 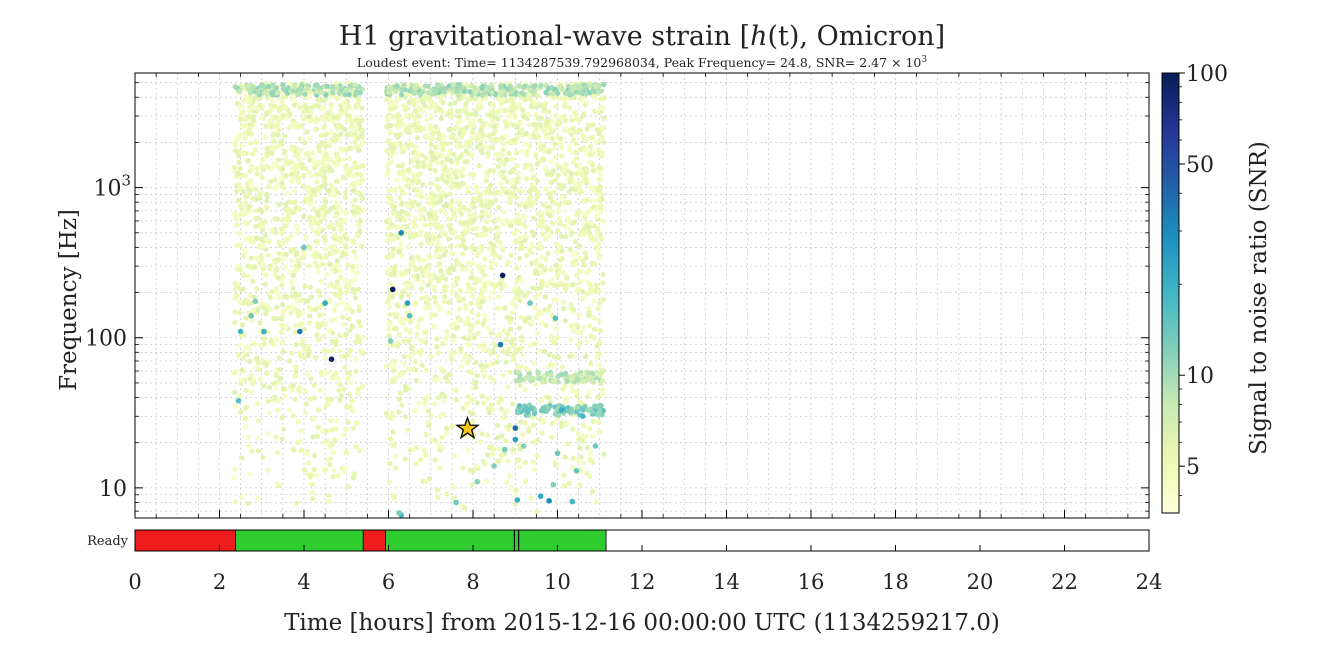 What do you see at coordinates (494, 466) in the screenshot?
I see `high-snr-point` at bounding box center [494, 466].